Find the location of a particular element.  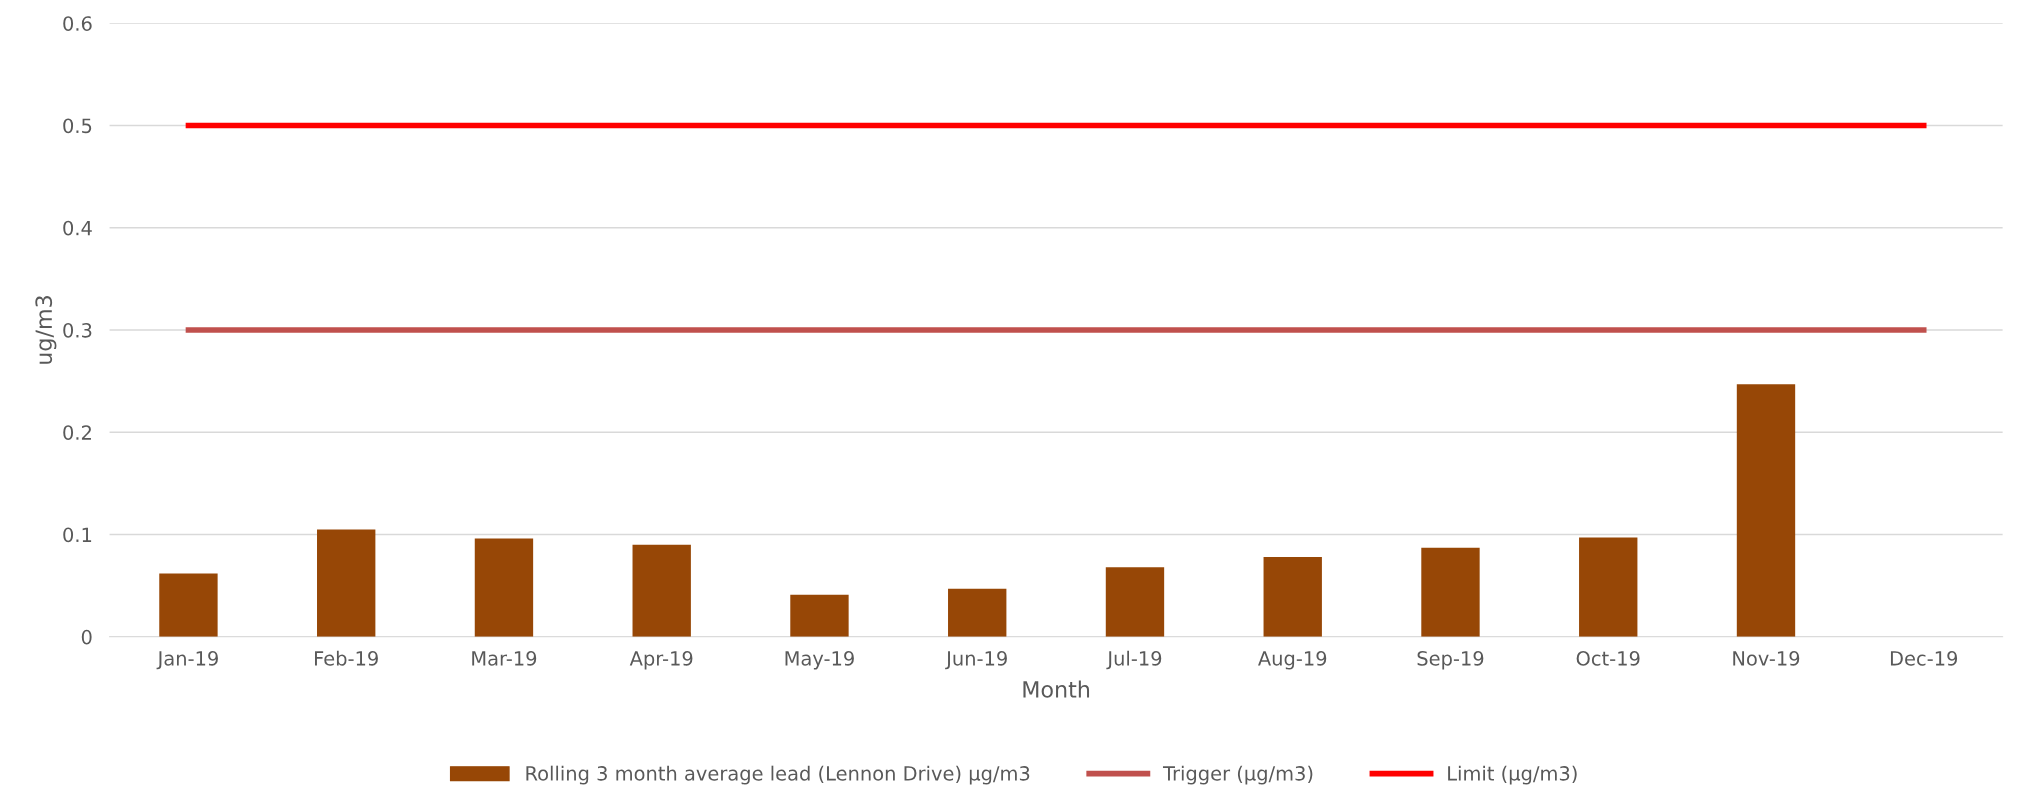

x-tick-label: Jul-19 is located at coordinates (1134, 660).